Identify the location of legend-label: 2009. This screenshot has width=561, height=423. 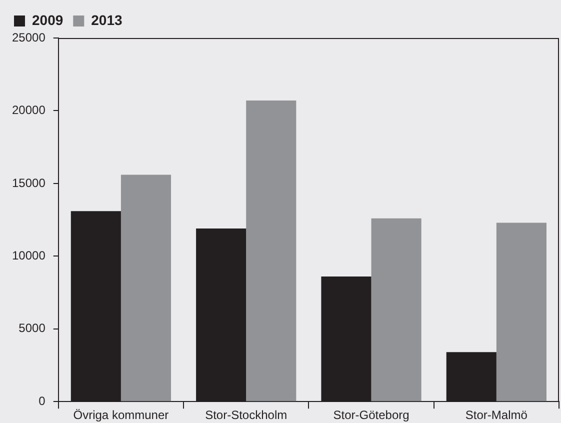
(48, 20).